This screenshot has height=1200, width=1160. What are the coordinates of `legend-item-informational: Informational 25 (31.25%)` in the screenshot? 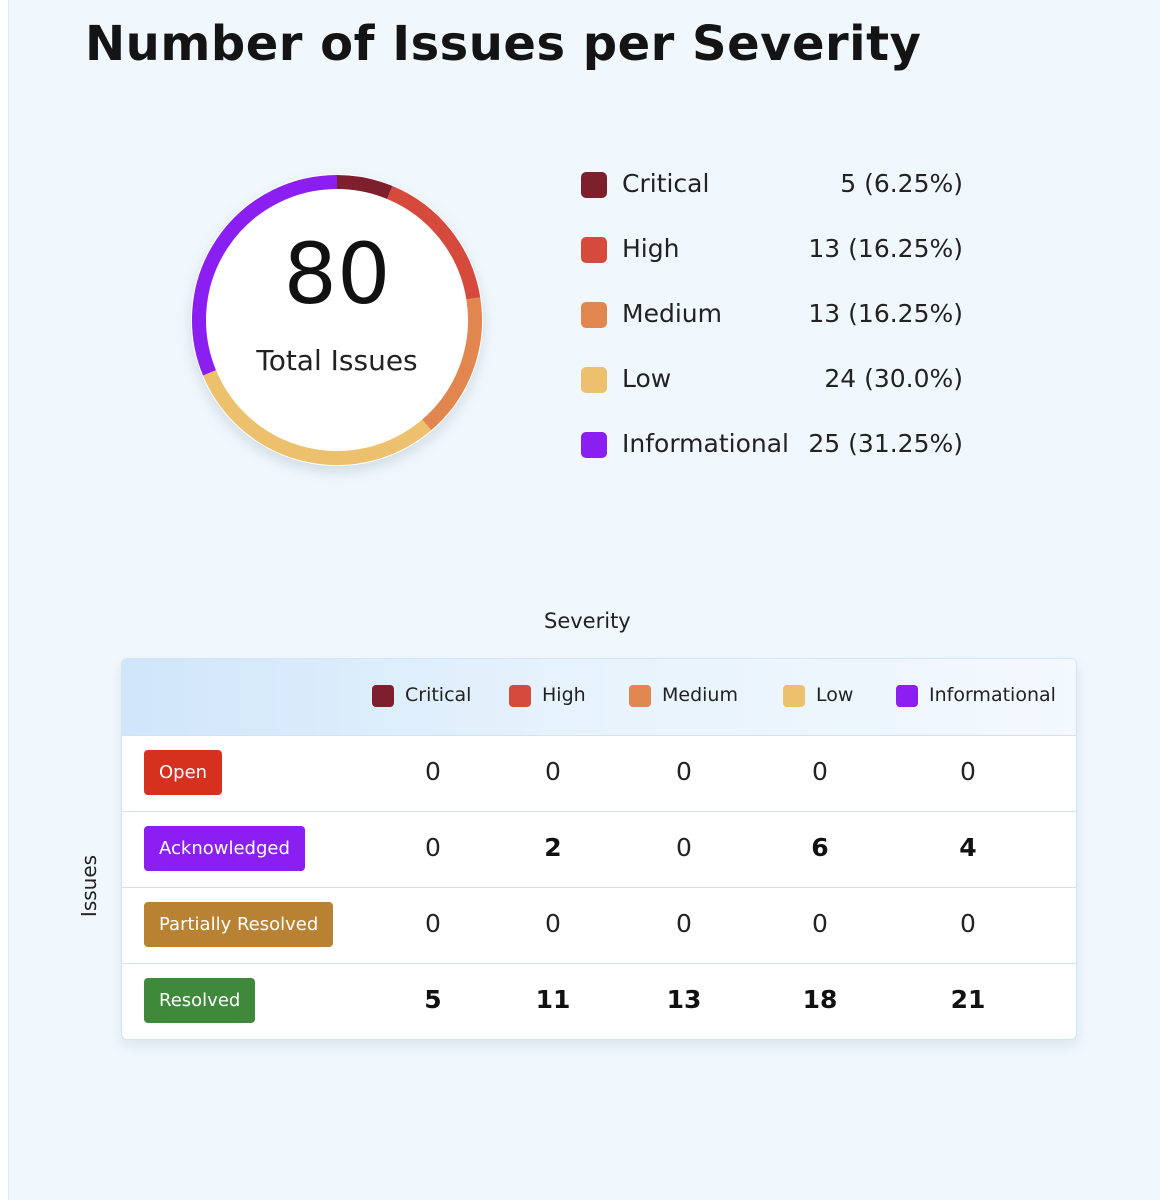 It's located at (781, 457).